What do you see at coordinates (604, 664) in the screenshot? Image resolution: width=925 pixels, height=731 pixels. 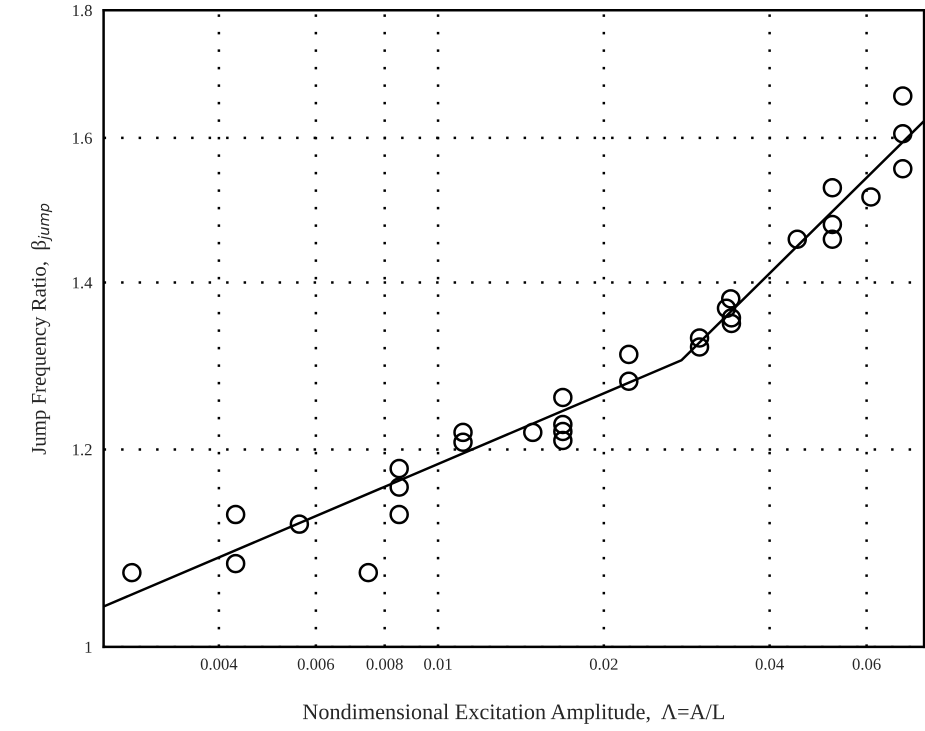 I see `x-tick-label: 0.02` at bounding box center [604, 664].